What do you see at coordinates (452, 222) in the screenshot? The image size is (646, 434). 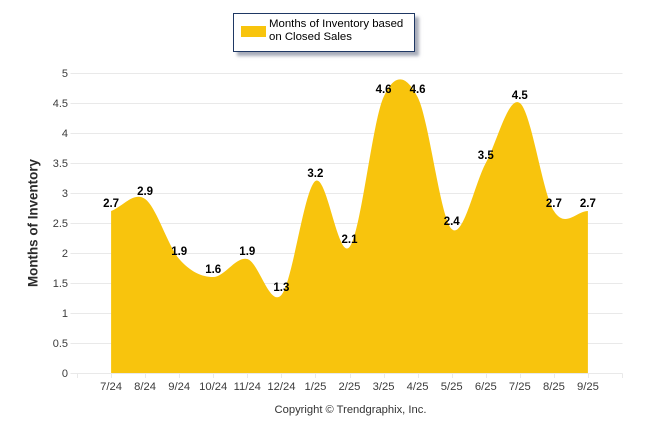 I see `svg-text: 2.4` at bounding box center [452, 222].